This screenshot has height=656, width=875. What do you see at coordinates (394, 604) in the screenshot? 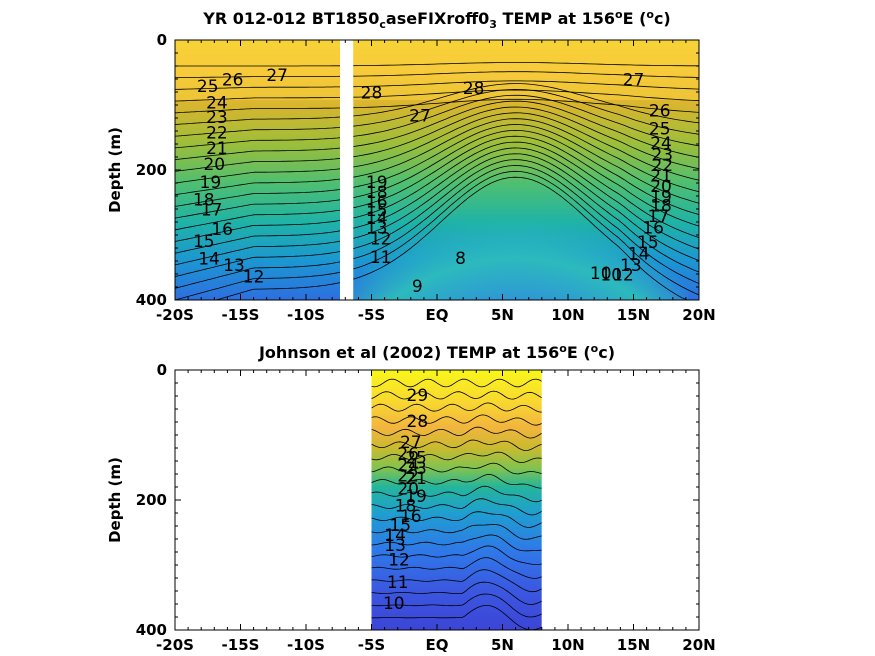
I see `contour-label: 10` at bounding box center [394, 604].